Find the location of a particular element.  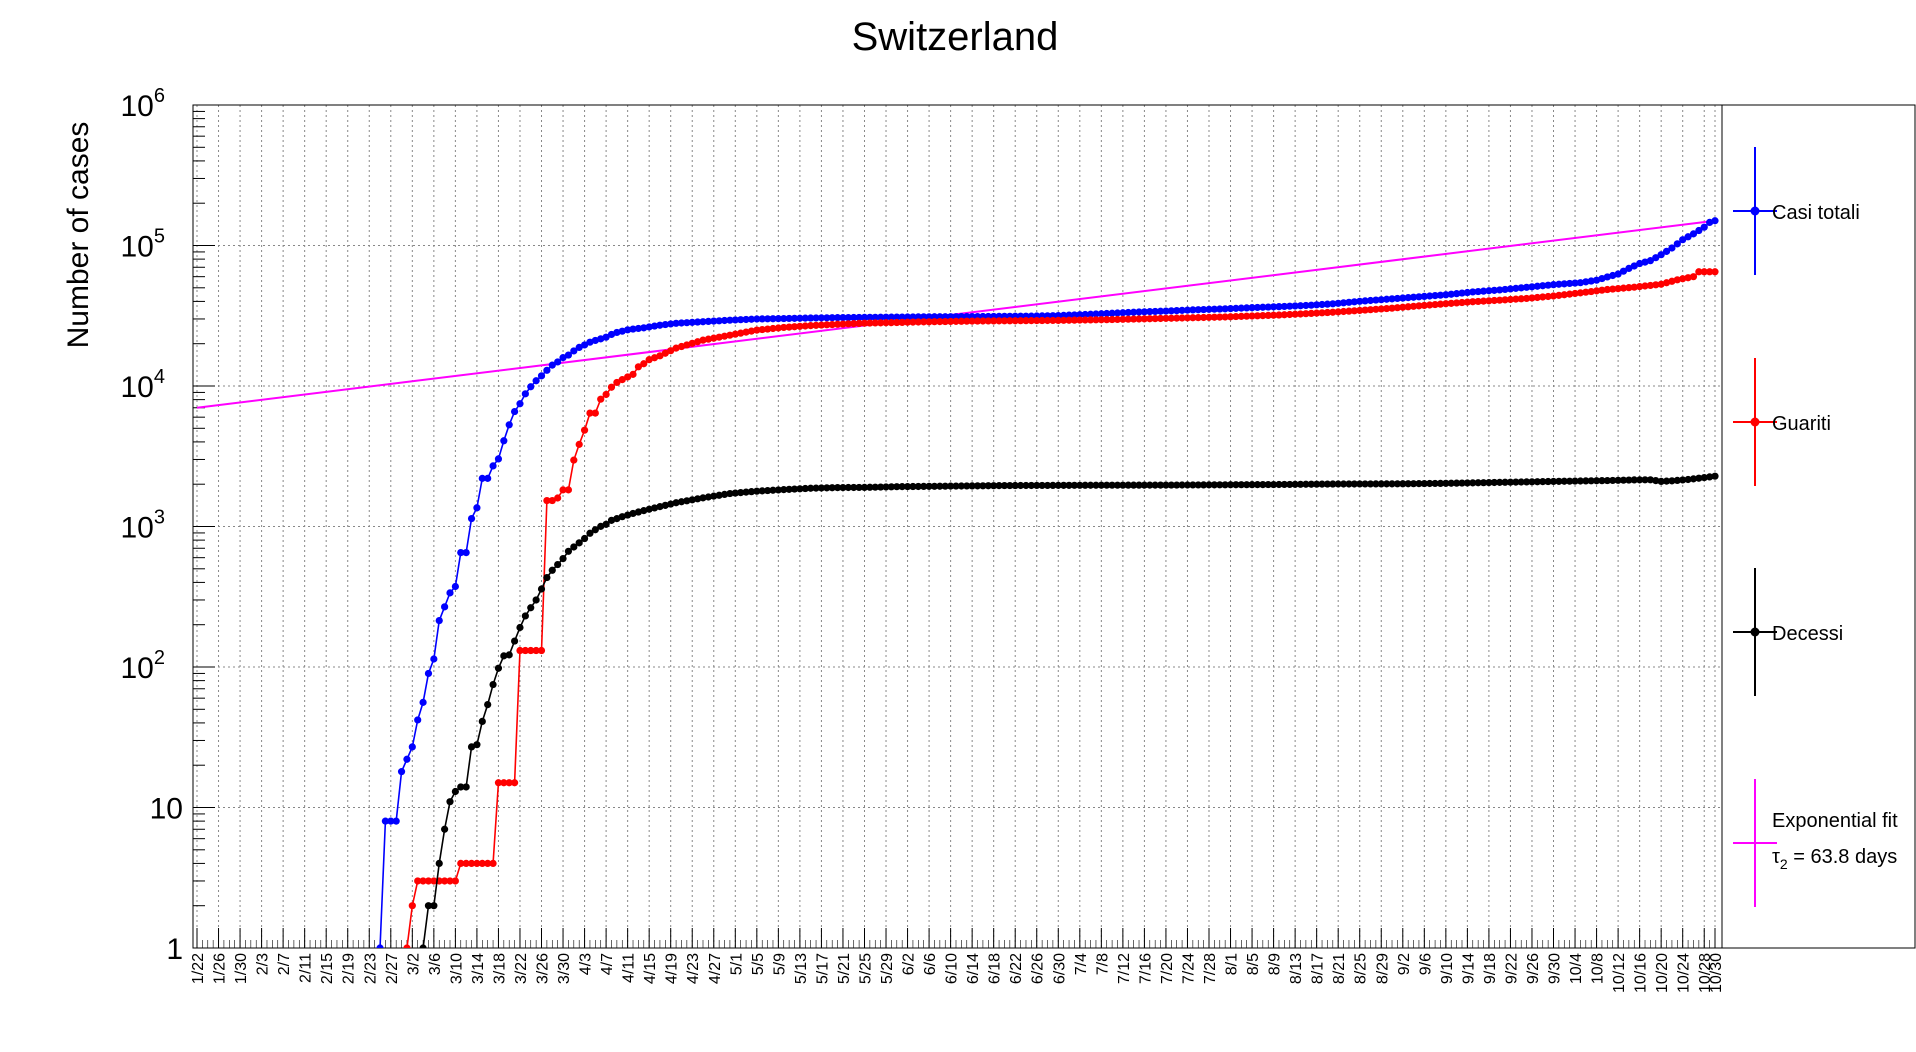

x-tick-label: 1/22 is located at coordinates (198, 968).